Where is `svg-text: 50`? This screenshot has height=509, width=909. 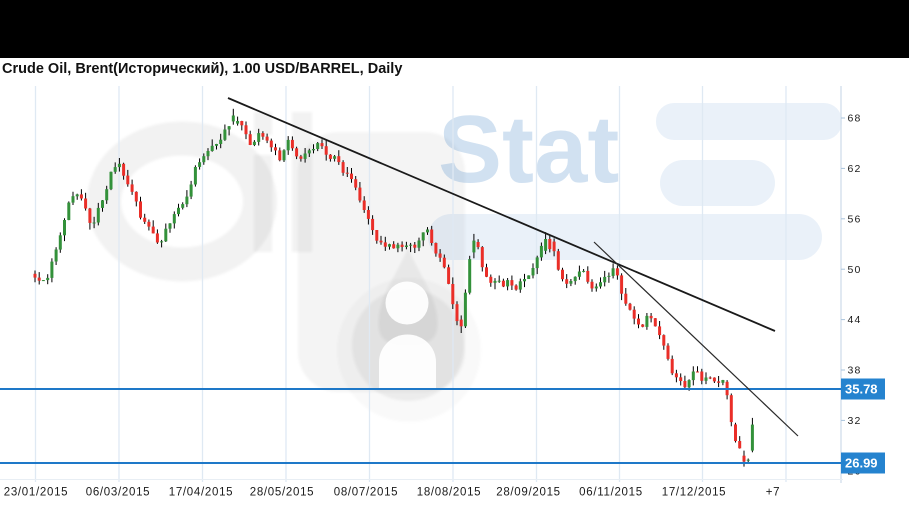
svg-text: 50 is located at coordinates (855, 270).